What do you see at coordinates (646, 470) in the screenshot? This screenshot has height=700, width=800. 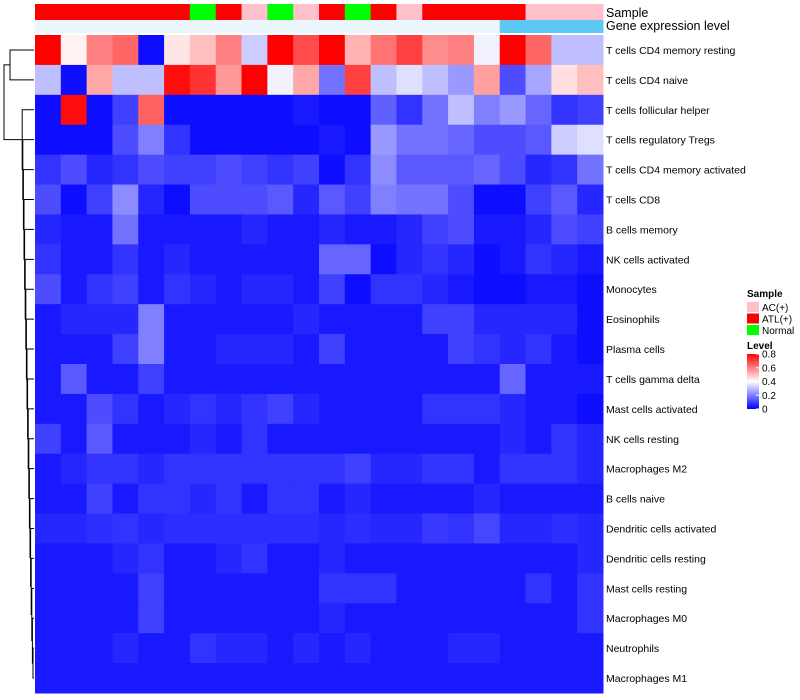 I see `row-label: Macrophages M2` at bounding box center [646, 470].